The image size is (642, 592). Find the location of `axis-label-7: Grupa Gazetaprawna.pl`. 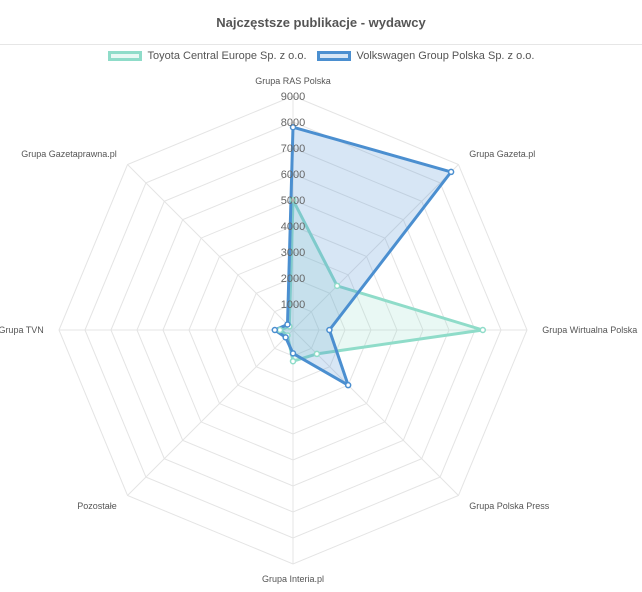

axis-label-7: Grupa Gazetaprawna.pl is located at coordinates (69, 154).